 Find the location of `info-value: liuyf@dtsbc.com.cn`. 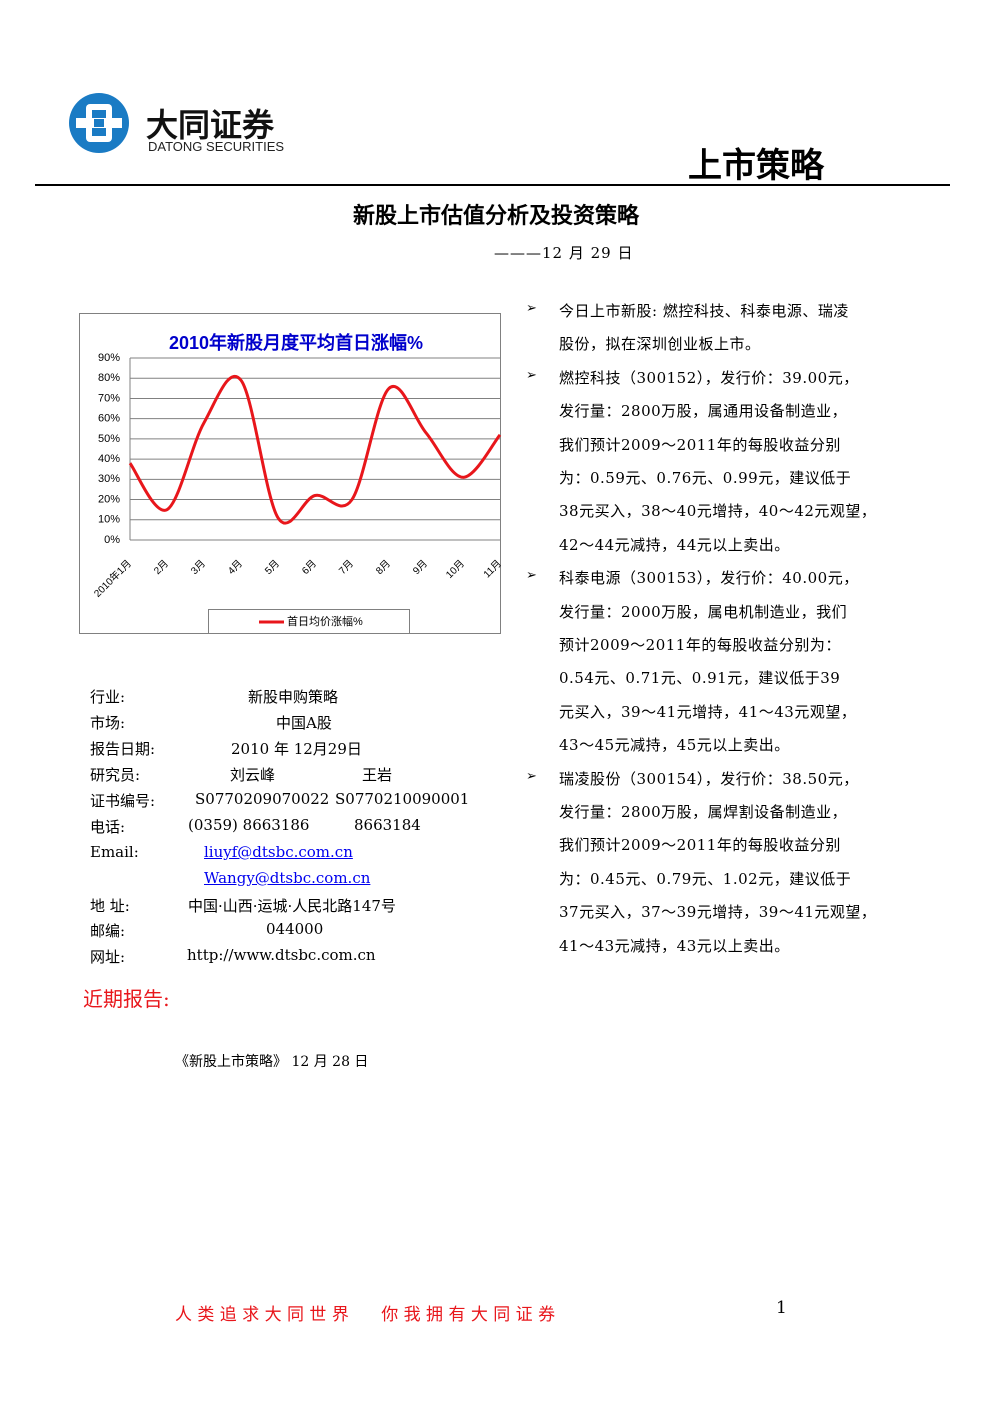

info-value: liuyf@dtsbc.com.cn is located at coordinates (278, 852).